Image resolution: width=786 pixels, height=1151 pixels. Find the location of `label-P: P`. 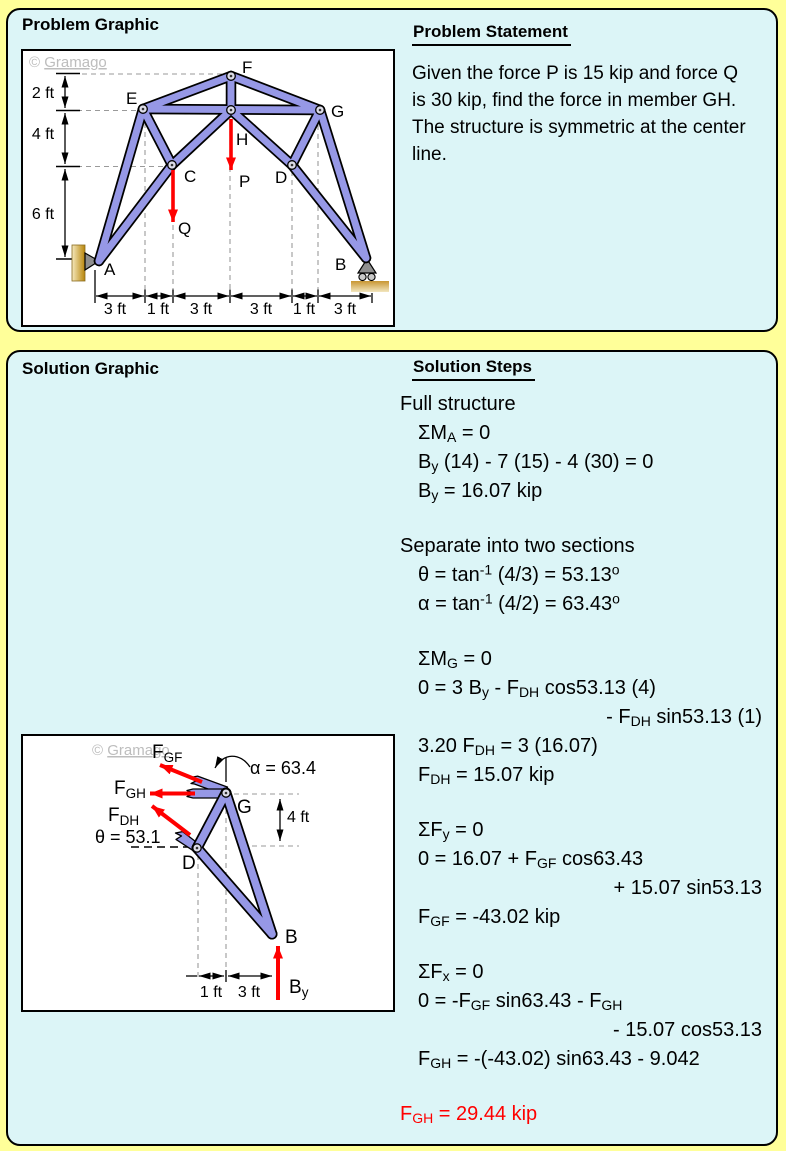

label-P: P is located at coordinates (244, 181).